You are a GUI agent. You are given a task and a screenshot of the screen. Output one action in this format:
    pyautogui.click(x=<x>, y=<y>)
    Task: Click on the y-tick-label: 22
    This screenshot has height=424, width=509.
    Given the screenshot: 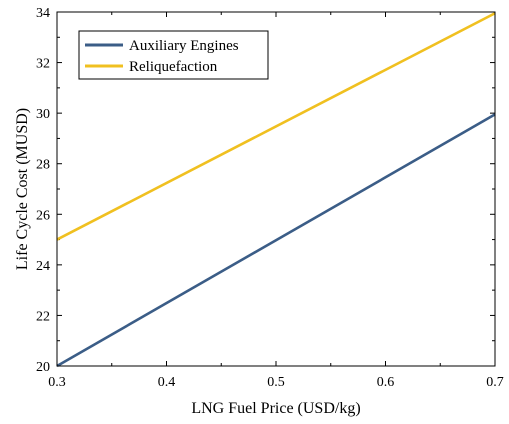 What is the action you would take?
    pyautogui.click(x=43, y=316)
    